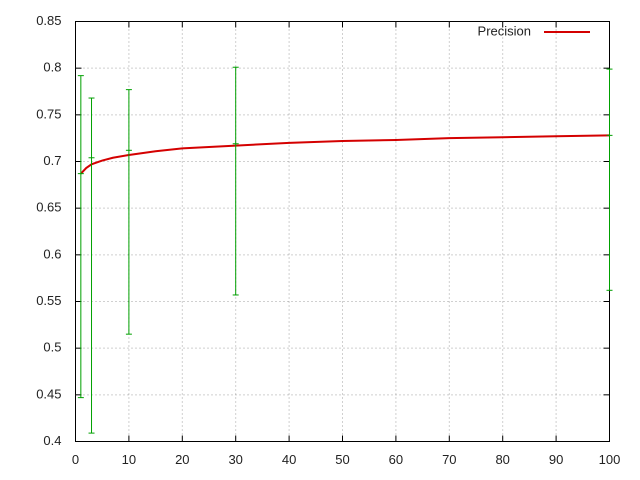 This screenshot has width=640, height=480. Describe the element at coordinates (610, 459) in the screenshot. I see `x-tick-label: 100` at that location.